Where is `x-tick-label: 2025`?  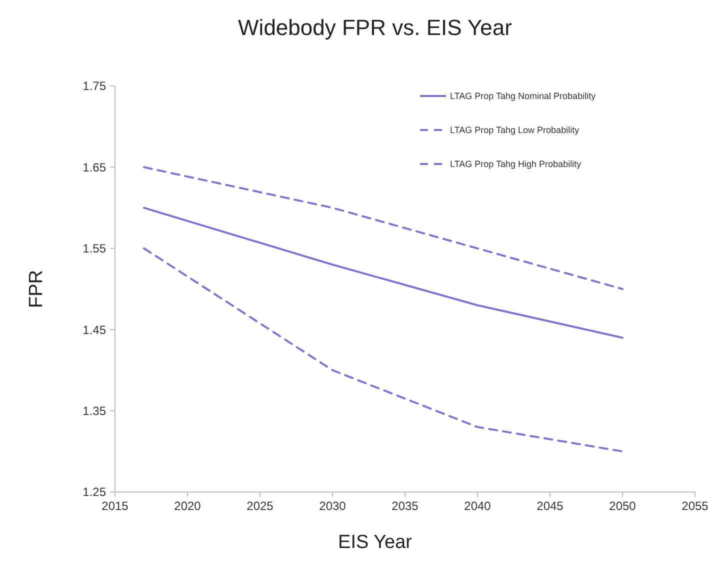
x-tick-label: 2025 is located at coordinates (260, 506).